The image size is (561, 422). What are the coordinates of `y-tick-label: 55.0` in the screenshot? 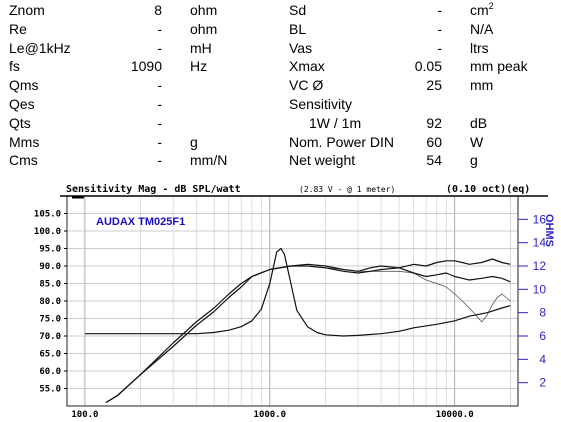 It's located at (50, 390).